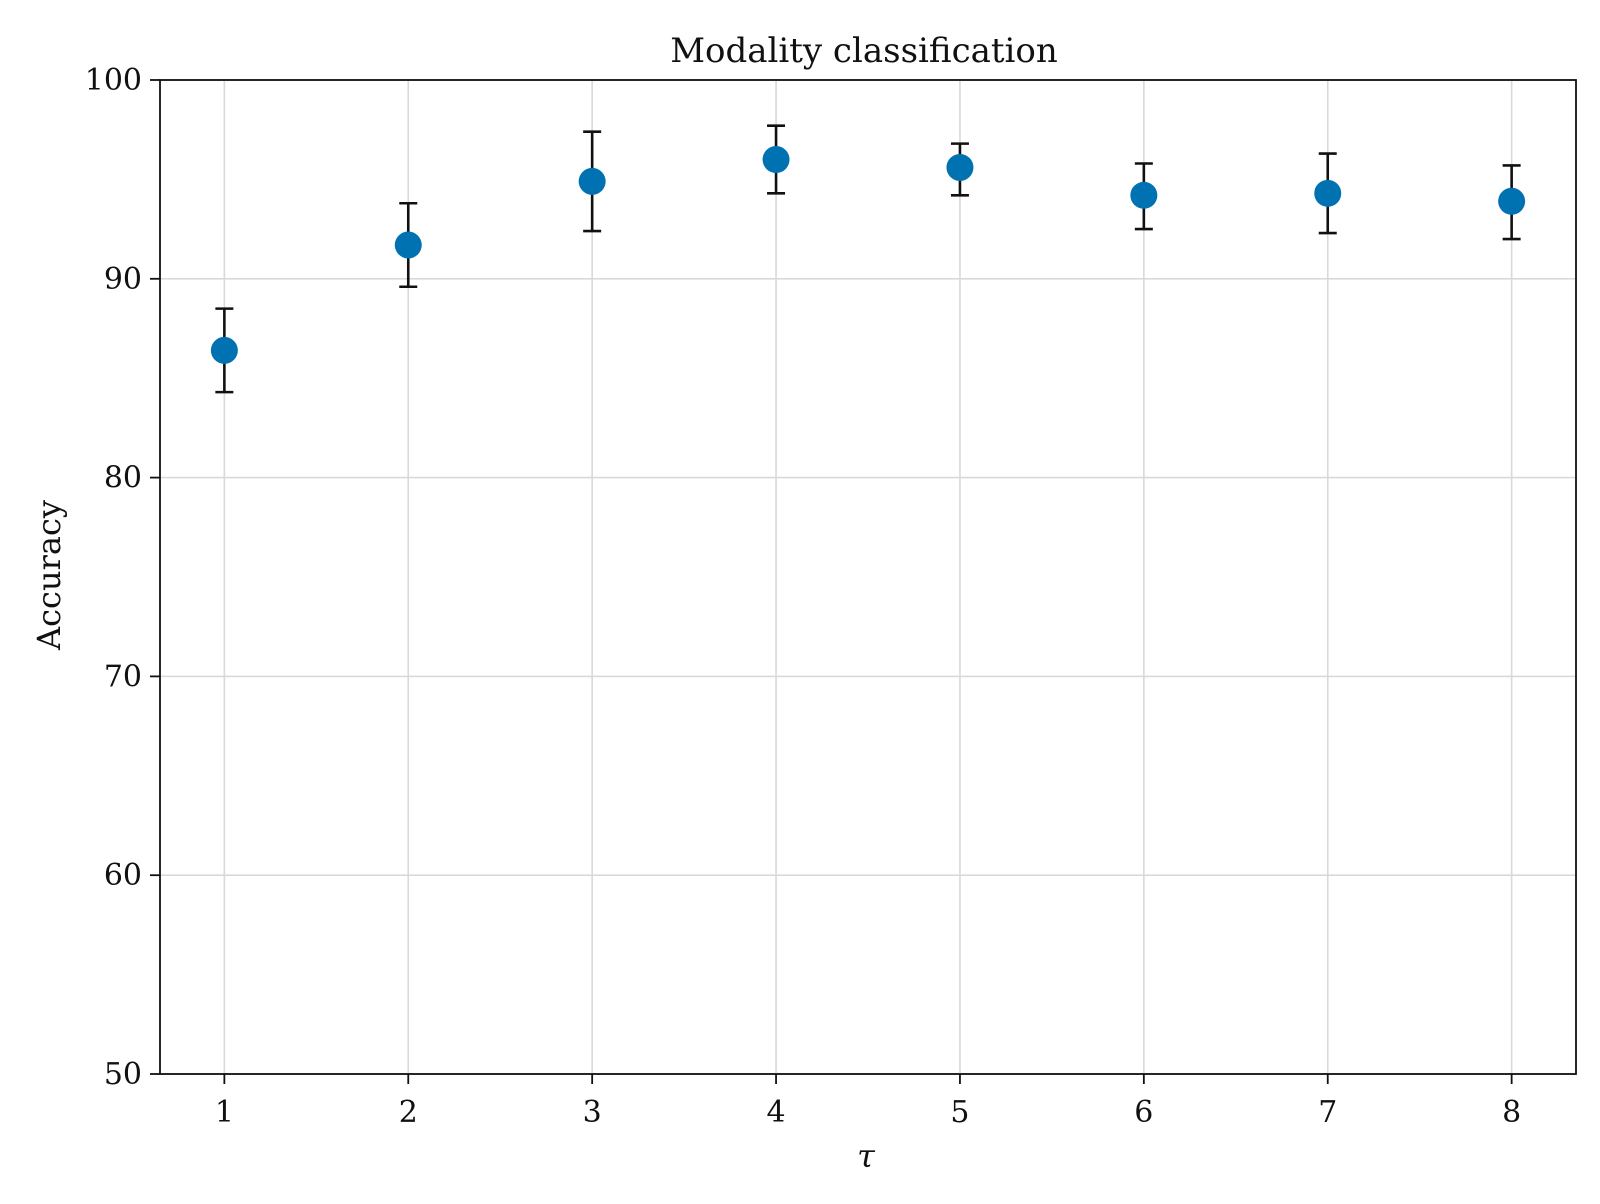  Describe the element at coordinates (1143, 1112) in the screenshot. I see `x-tick-label-6: 6` at that location.